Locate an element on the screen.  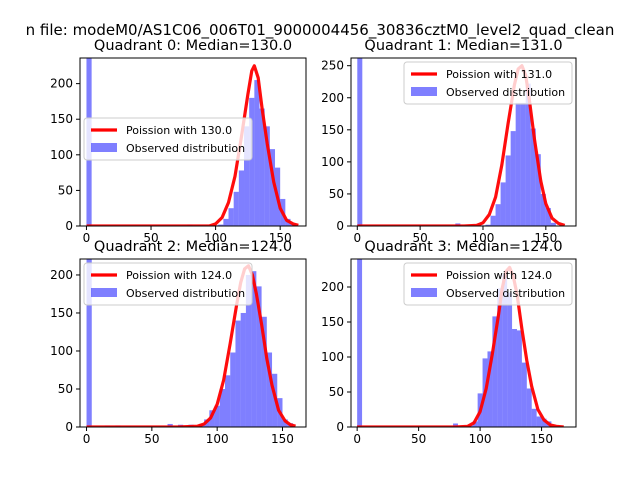
legend-fit-label: Poission with 131.0 is located at coordinates (499, 74).